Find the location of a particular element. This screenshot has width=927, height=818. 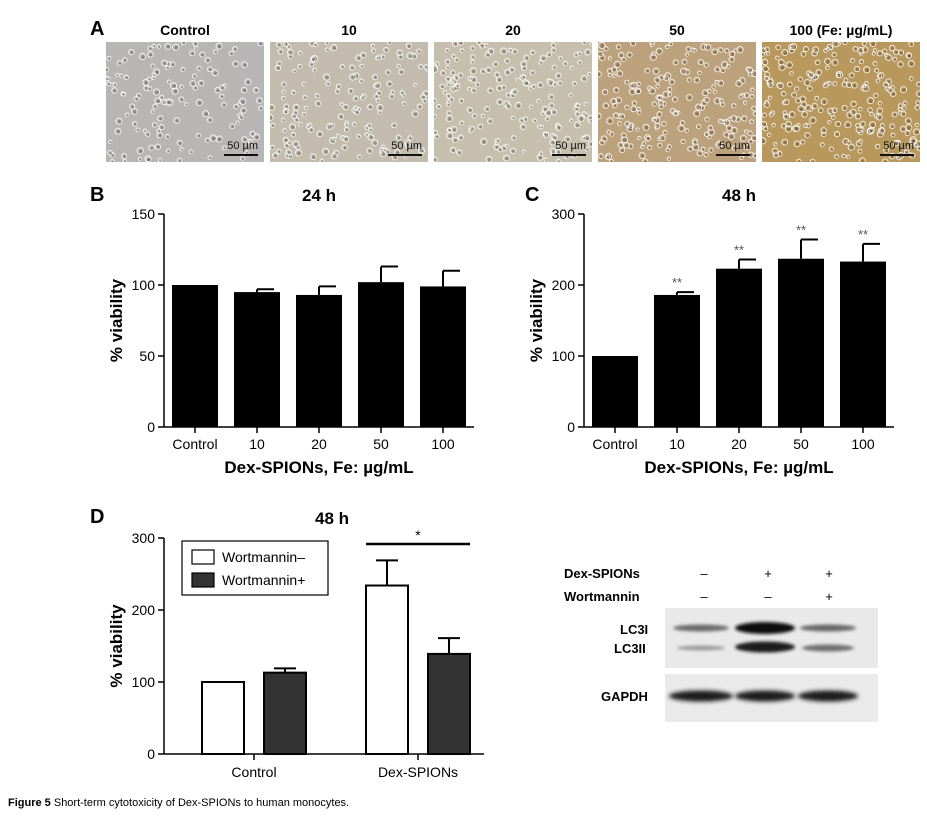

panel-letter-b: B is located at coordinates (97, 195).